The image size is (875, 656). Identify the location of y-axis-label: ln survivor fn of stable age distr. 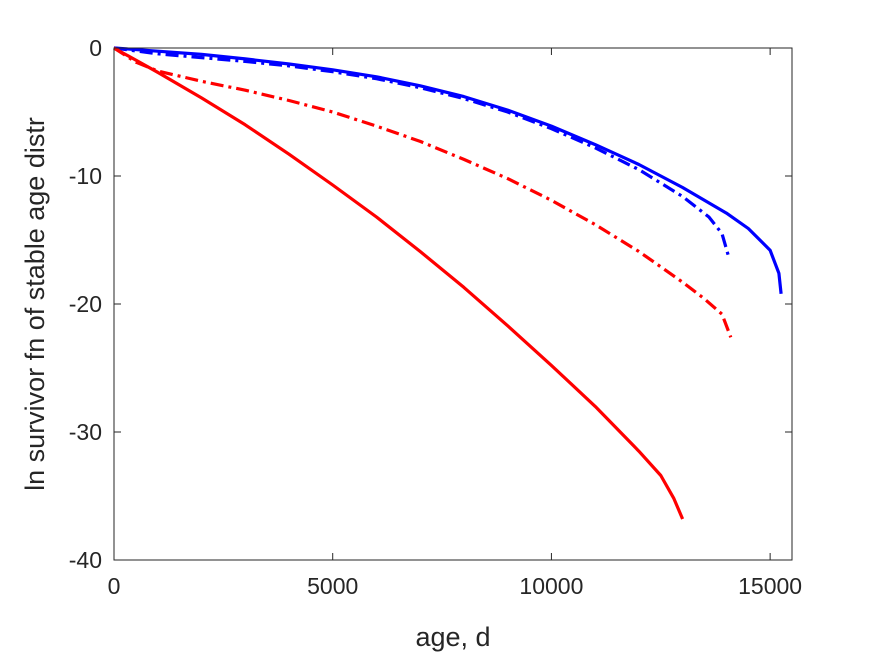
(35, 304).